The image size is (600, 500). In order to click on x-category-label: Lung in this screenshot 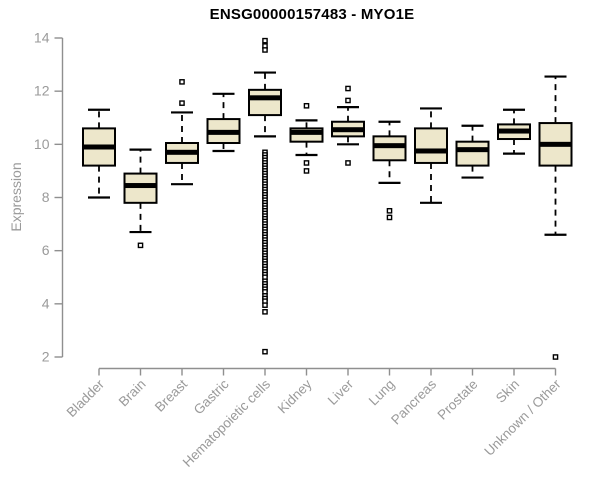, I will do `click(382, 393)`.